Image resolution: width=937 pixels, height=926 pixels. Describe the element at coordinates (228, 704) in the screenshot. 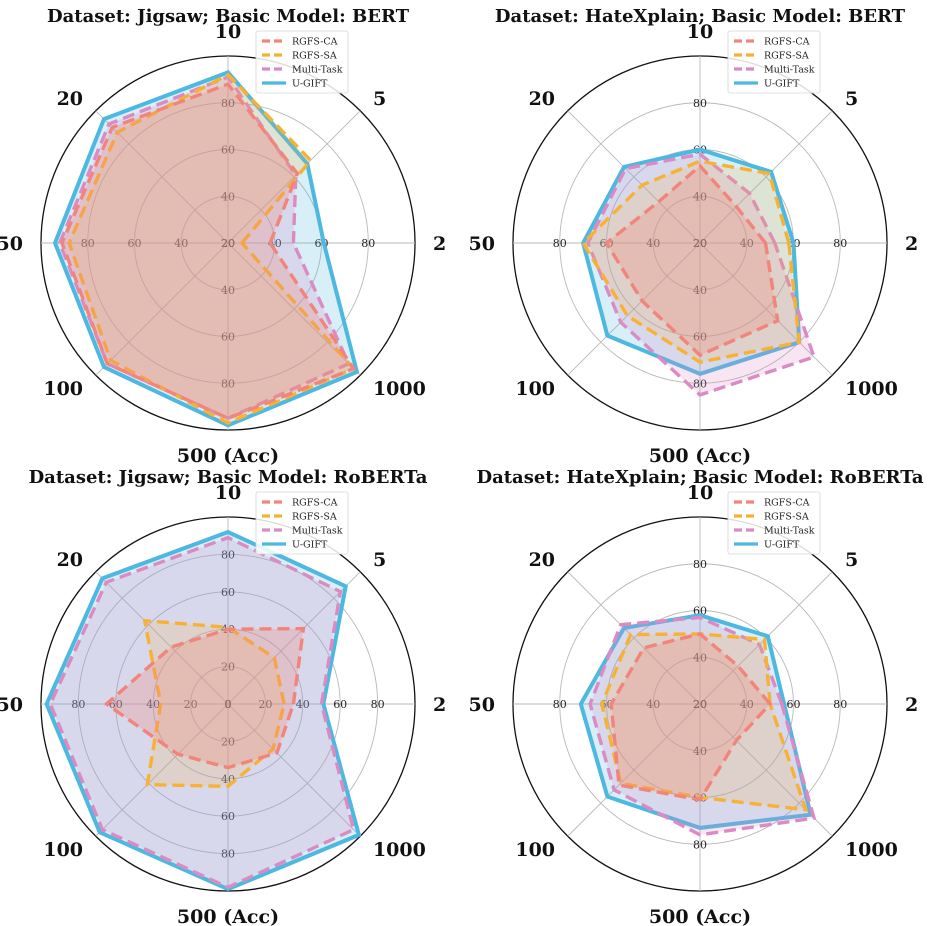

I see `radial-tick-label: 0` at that location.